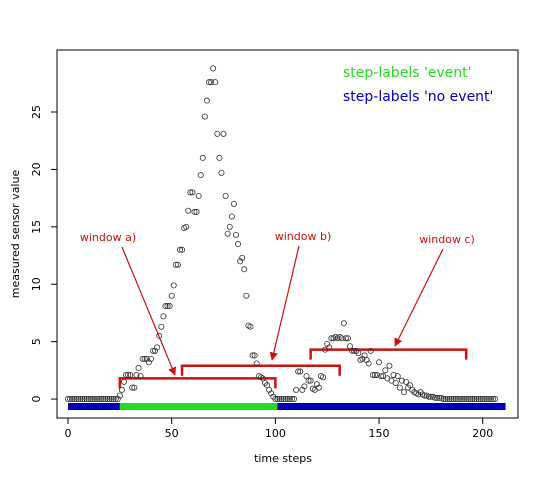 Image resolution: width=540 pixels, height=480 pixels. I want to click on y-tick-label: 15, so click(36, 227).